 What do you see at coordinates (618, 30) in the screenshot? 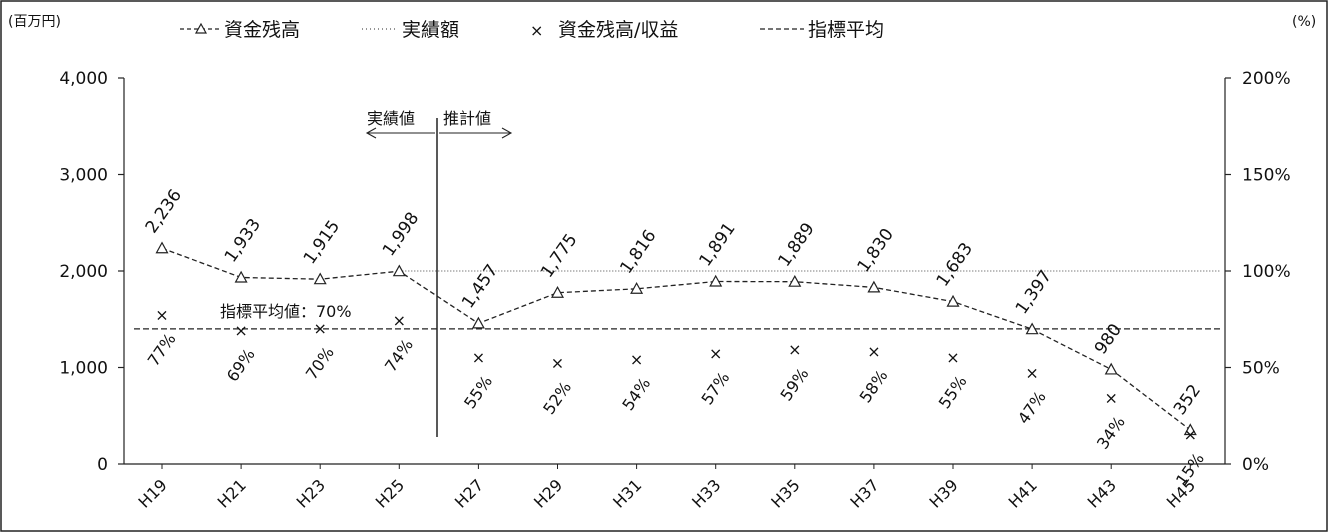
I see `legend-label-ratio: 資金残高/収益` at bounding box center [618, 30].